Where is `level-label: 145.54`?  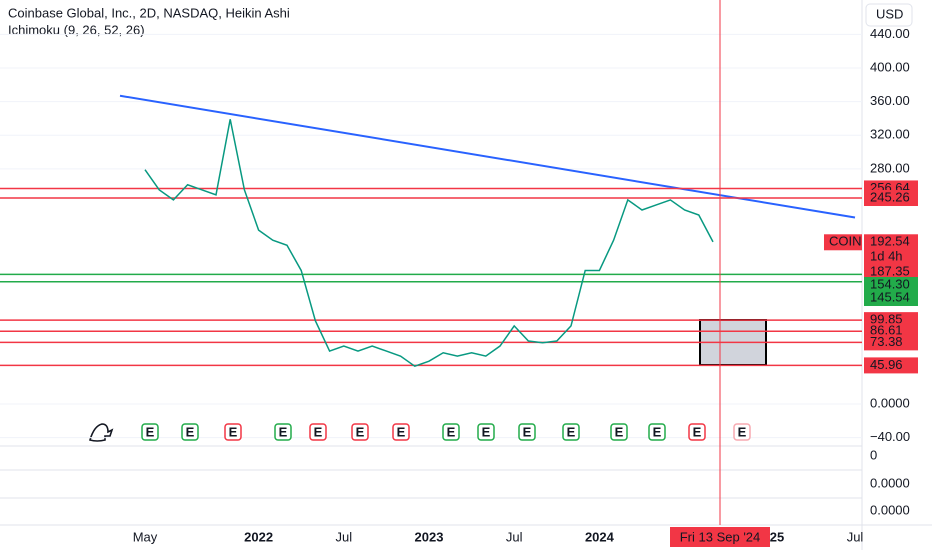
level-label: 145.54 is located at coordinates (890, 296).